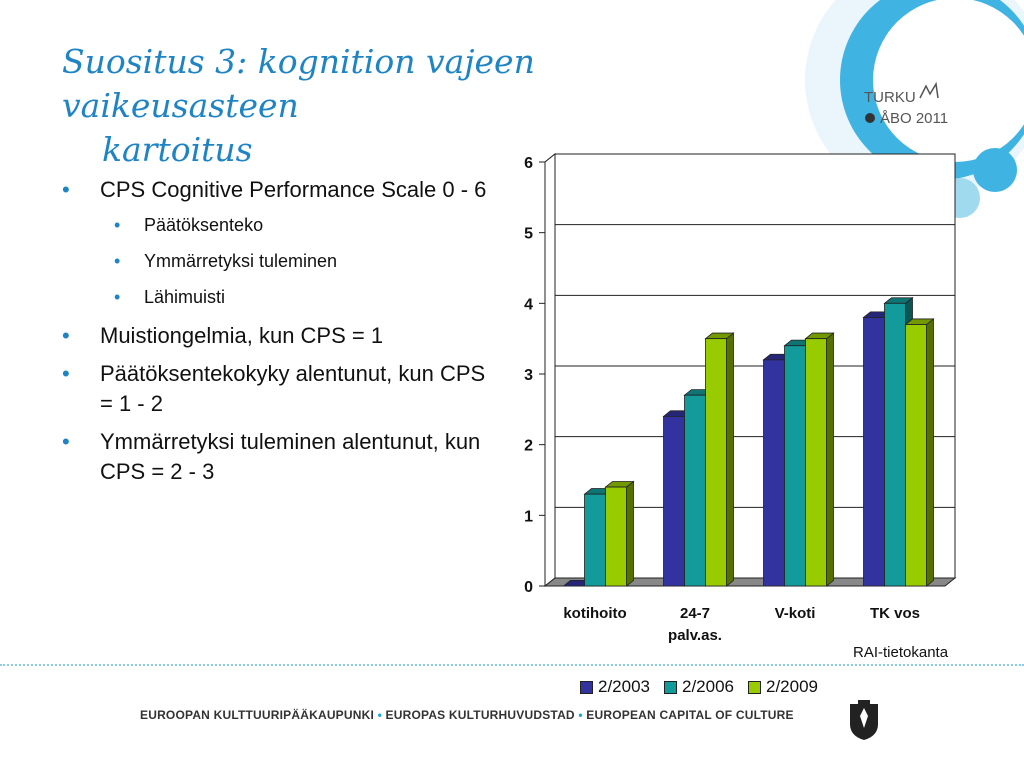  I want to click on bullet-item: • CPS Cognitive Performance Scale 0 - 6, so click(282, 190).